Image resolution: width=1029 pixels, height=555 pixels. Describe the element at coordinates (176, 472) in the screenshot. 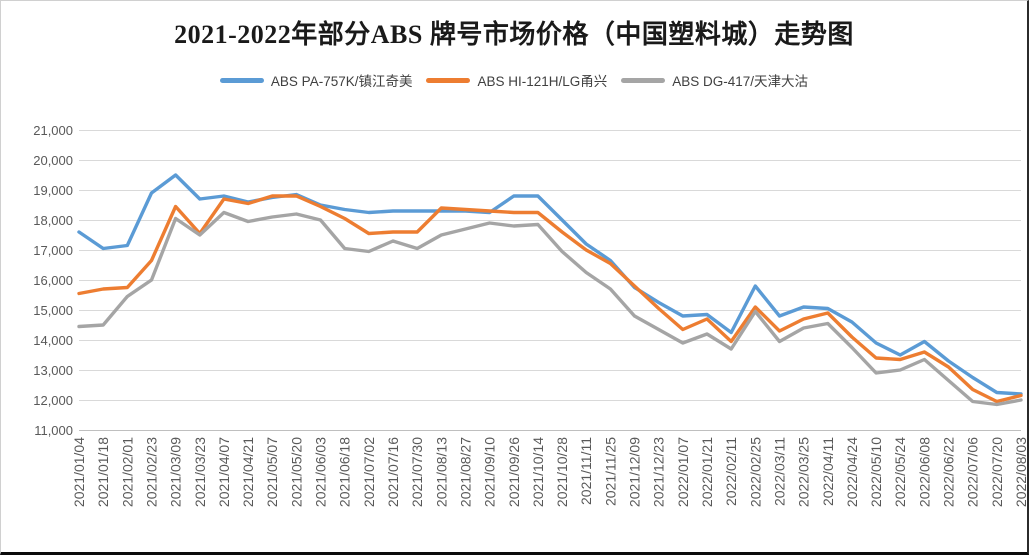

I see `x-axis-tick-label: 2021/03/09` at that location.